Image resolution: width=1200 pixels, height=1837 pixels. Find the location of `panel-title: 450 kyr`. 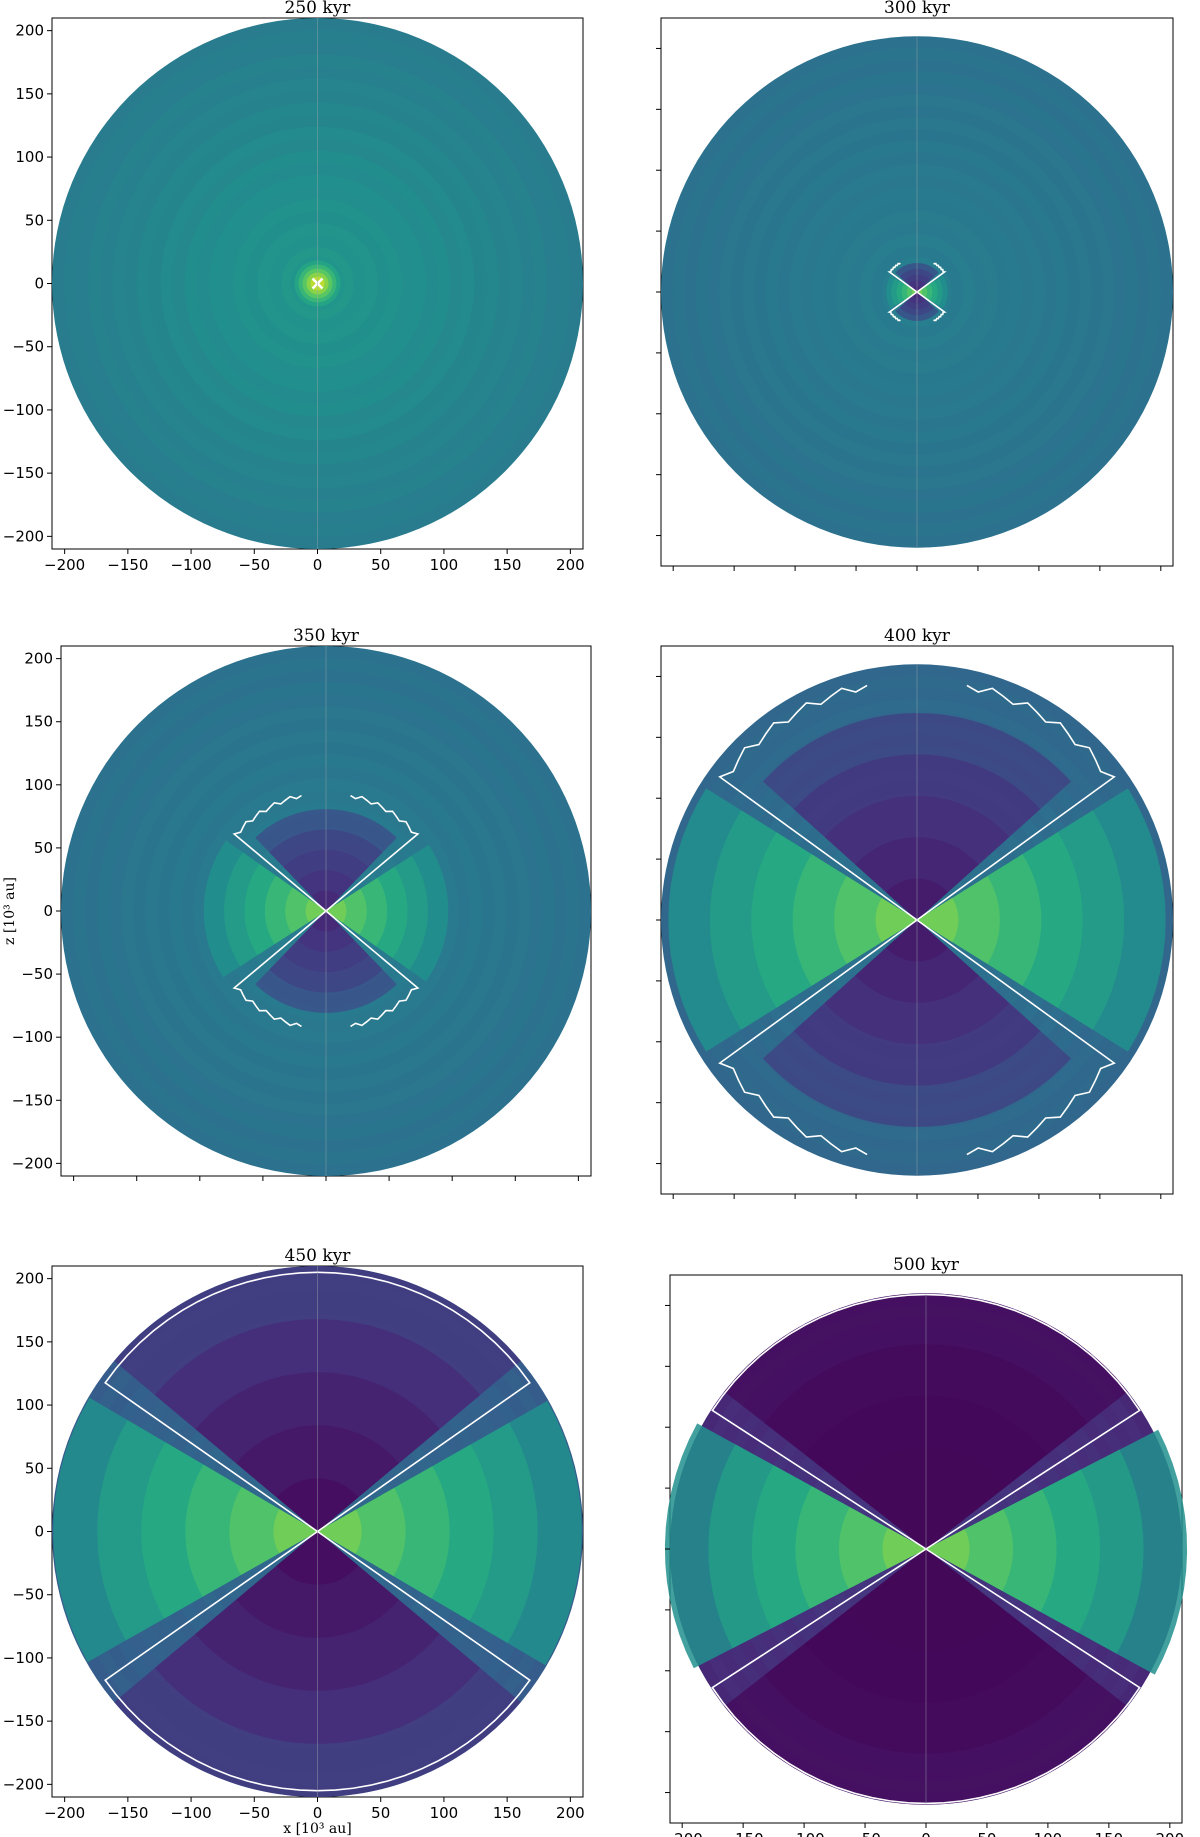

panel-title: 450 kyr is located at coordinates (318, 1256).